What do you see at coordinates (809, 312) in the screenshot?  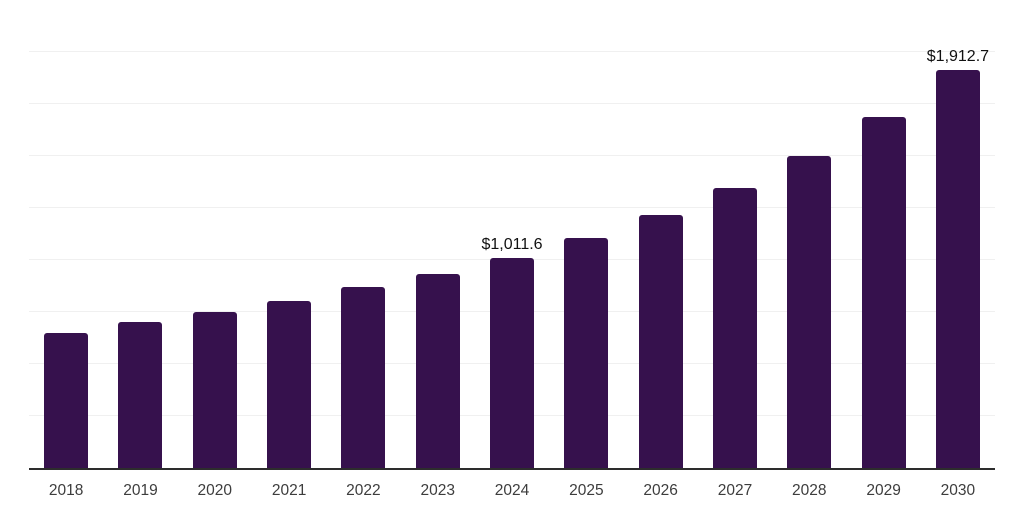 I see `bar-2028` at bounding box center [809, 312].